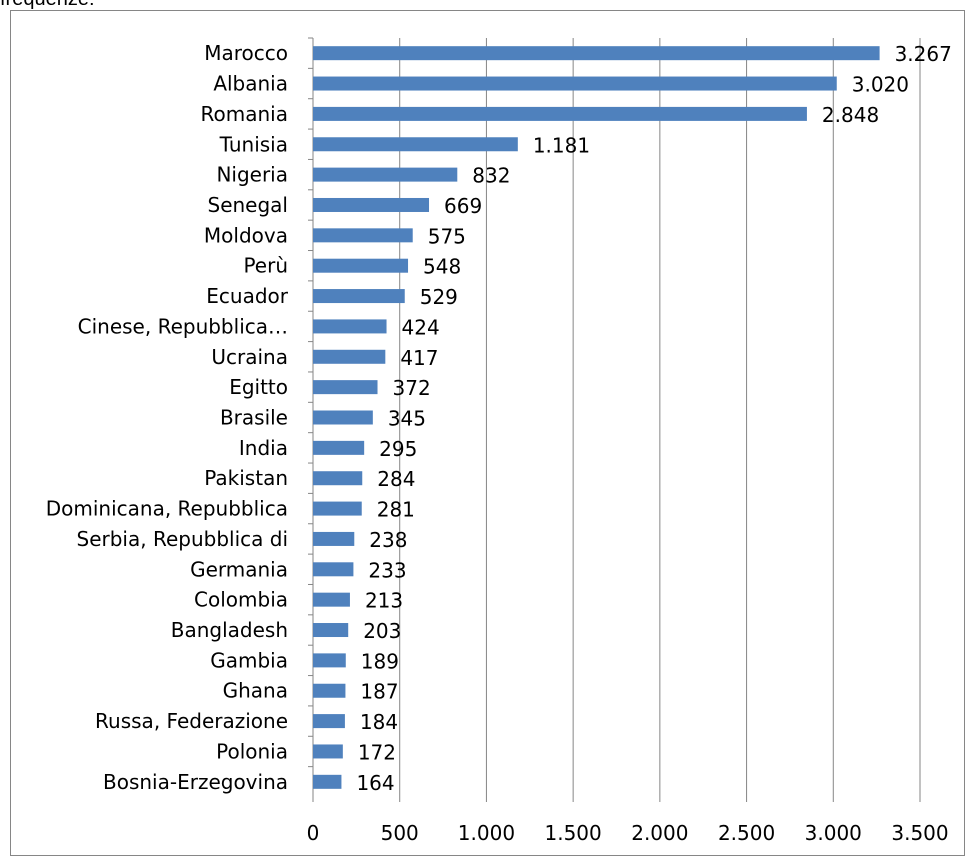  I want to click on x-tick-label-6: 3.000, so click(833, 833).